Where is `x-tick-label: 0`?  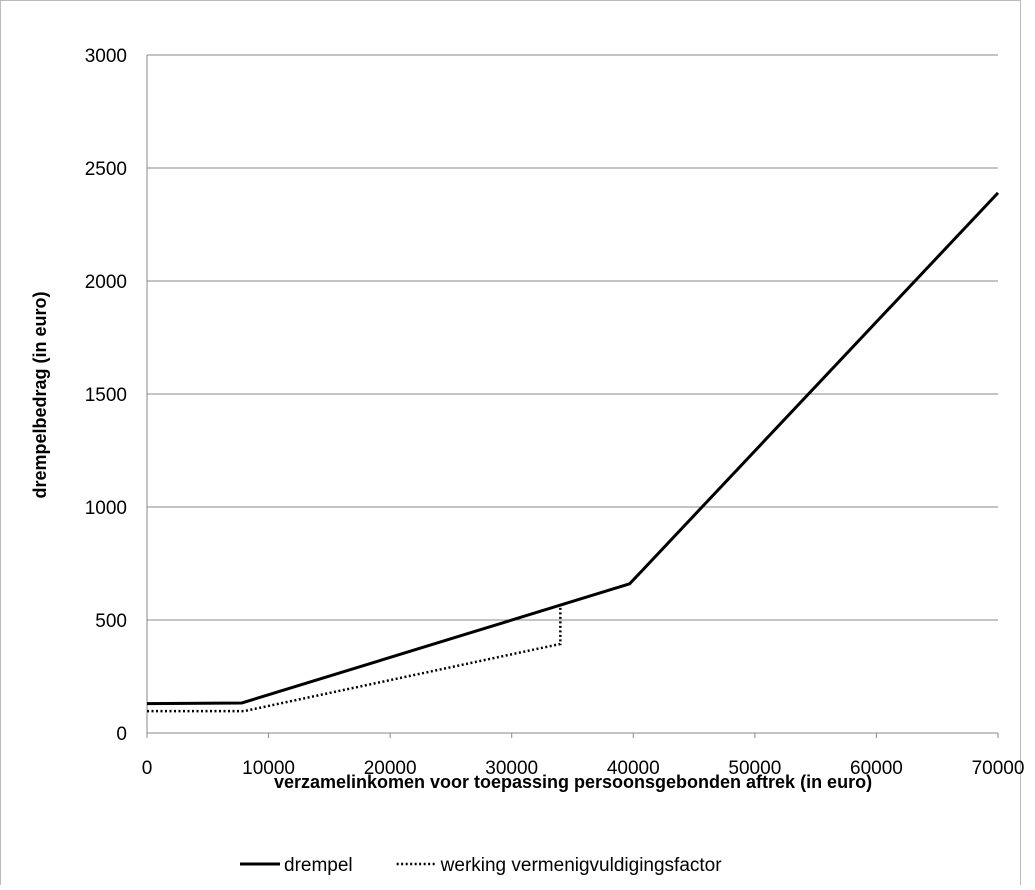
x-tick-label: 0 is located at coordinates (147, 768).